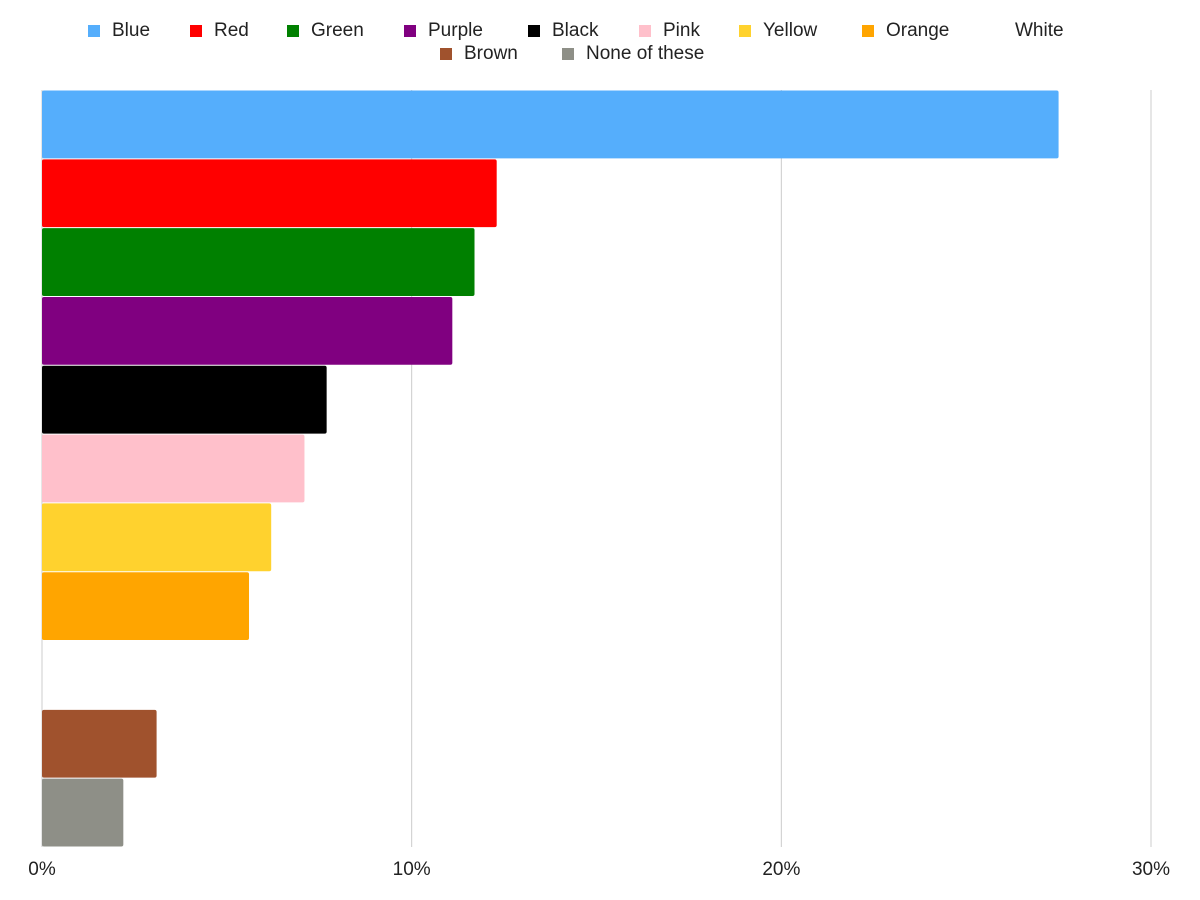 The width and height of the screenshot is (1200, 900). I want to click on legend-label: Red, so click(231, 30).